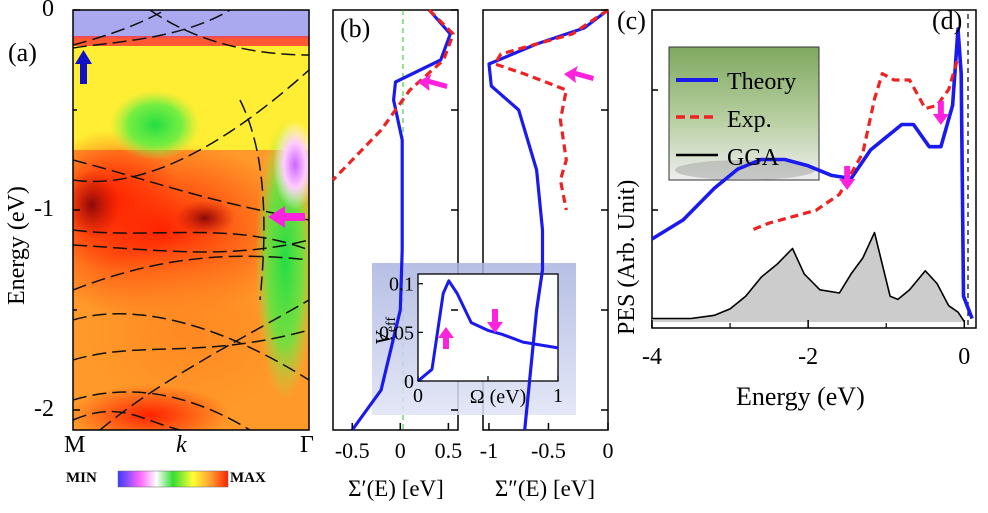 The height and width of the screenshot is (513, 988). I want to click on sigma-imag-xlabel: Σ″(E) [eV], so click(545, 488).